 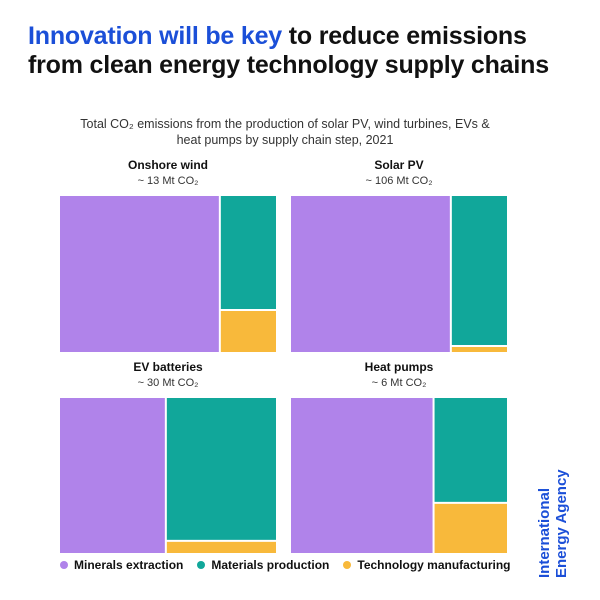 What do you see at coordinates (64, 565) in the screenshot?
I see `legend-dot-minerals` at bounding box center [64, 565].